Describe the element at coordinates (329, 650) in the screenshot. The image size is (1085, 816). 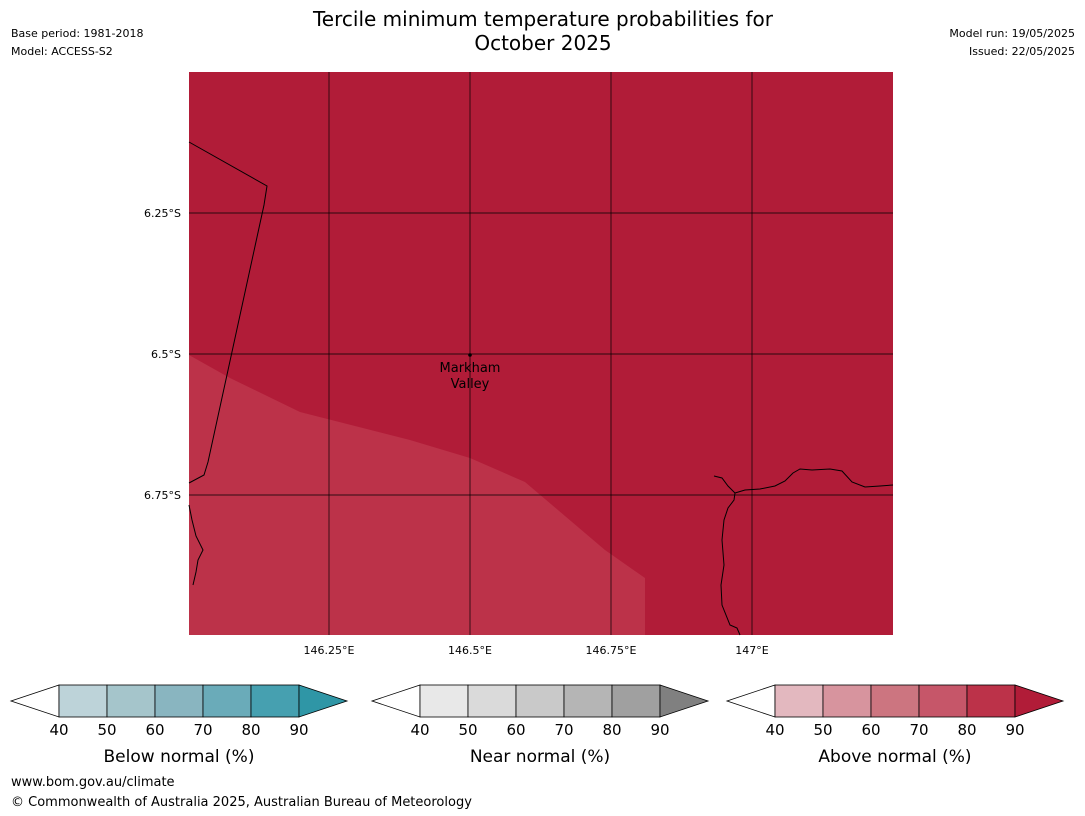
I see `lon-label: 146.25°E` at that location.